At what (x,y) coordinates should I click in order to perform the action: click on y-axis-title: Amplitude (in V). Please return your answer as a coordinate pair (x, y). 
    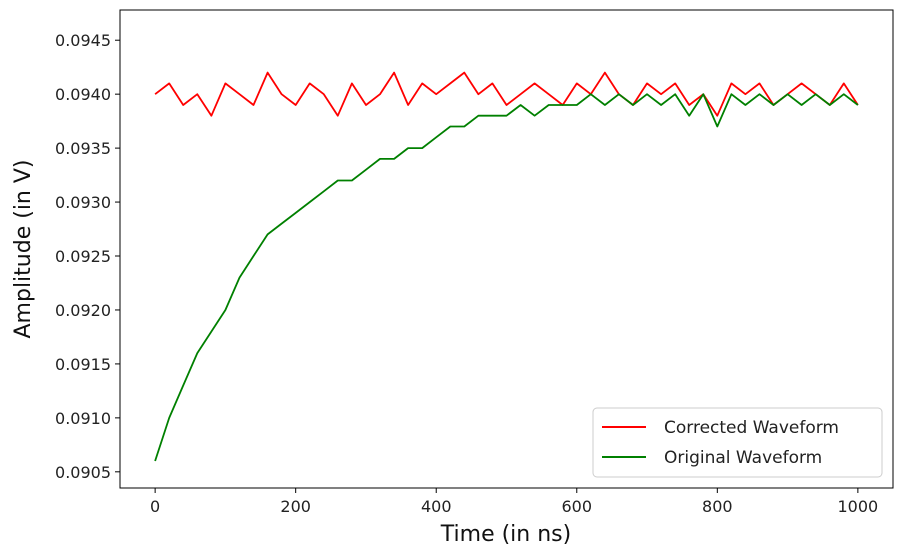
    Looking at the image, I should click on (23, 249).